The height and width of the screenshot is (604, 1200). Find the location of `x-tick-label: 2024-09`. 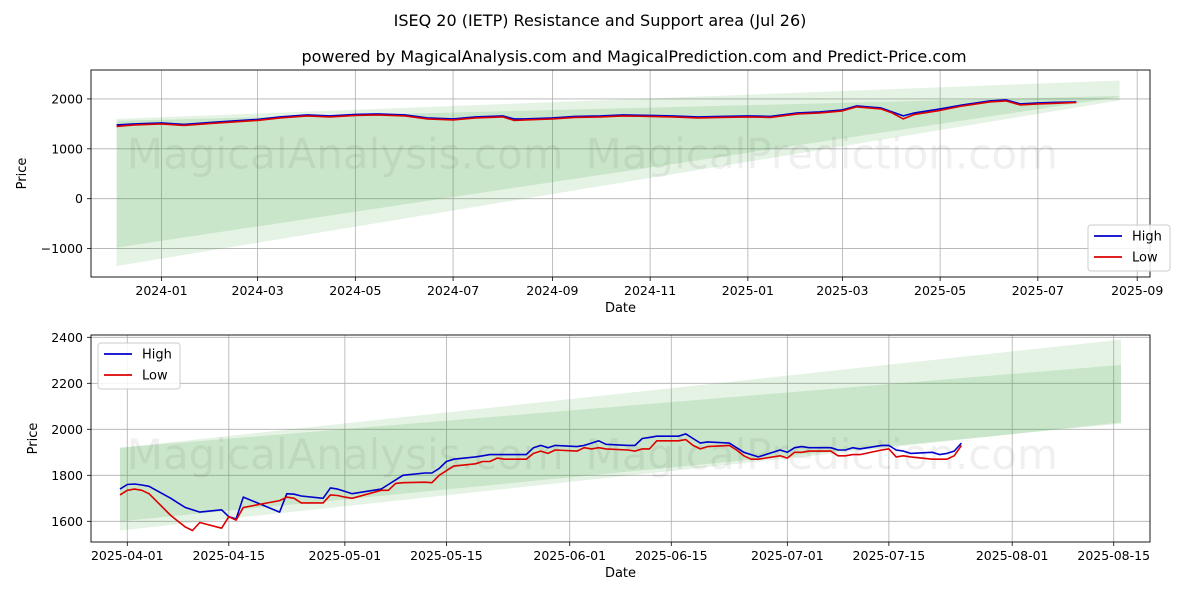

x-tick-label: 2024-09 is located at coordinates (552, 290).